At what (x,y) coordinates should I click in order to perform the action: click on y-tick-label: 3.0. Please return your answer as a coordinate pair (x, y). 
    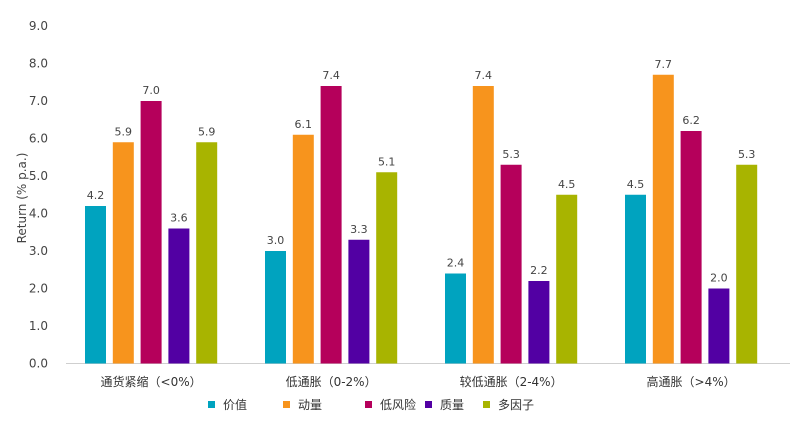
    Looking at the image, I should click on (38, 251).